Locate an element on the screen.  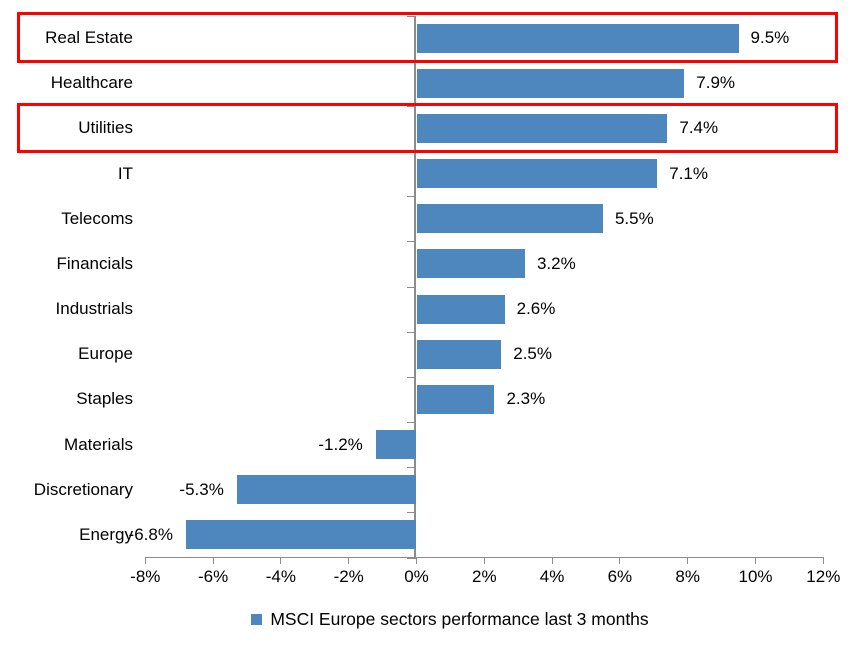
value-label-staples: 2.3% is located at coordinates (526, 399).